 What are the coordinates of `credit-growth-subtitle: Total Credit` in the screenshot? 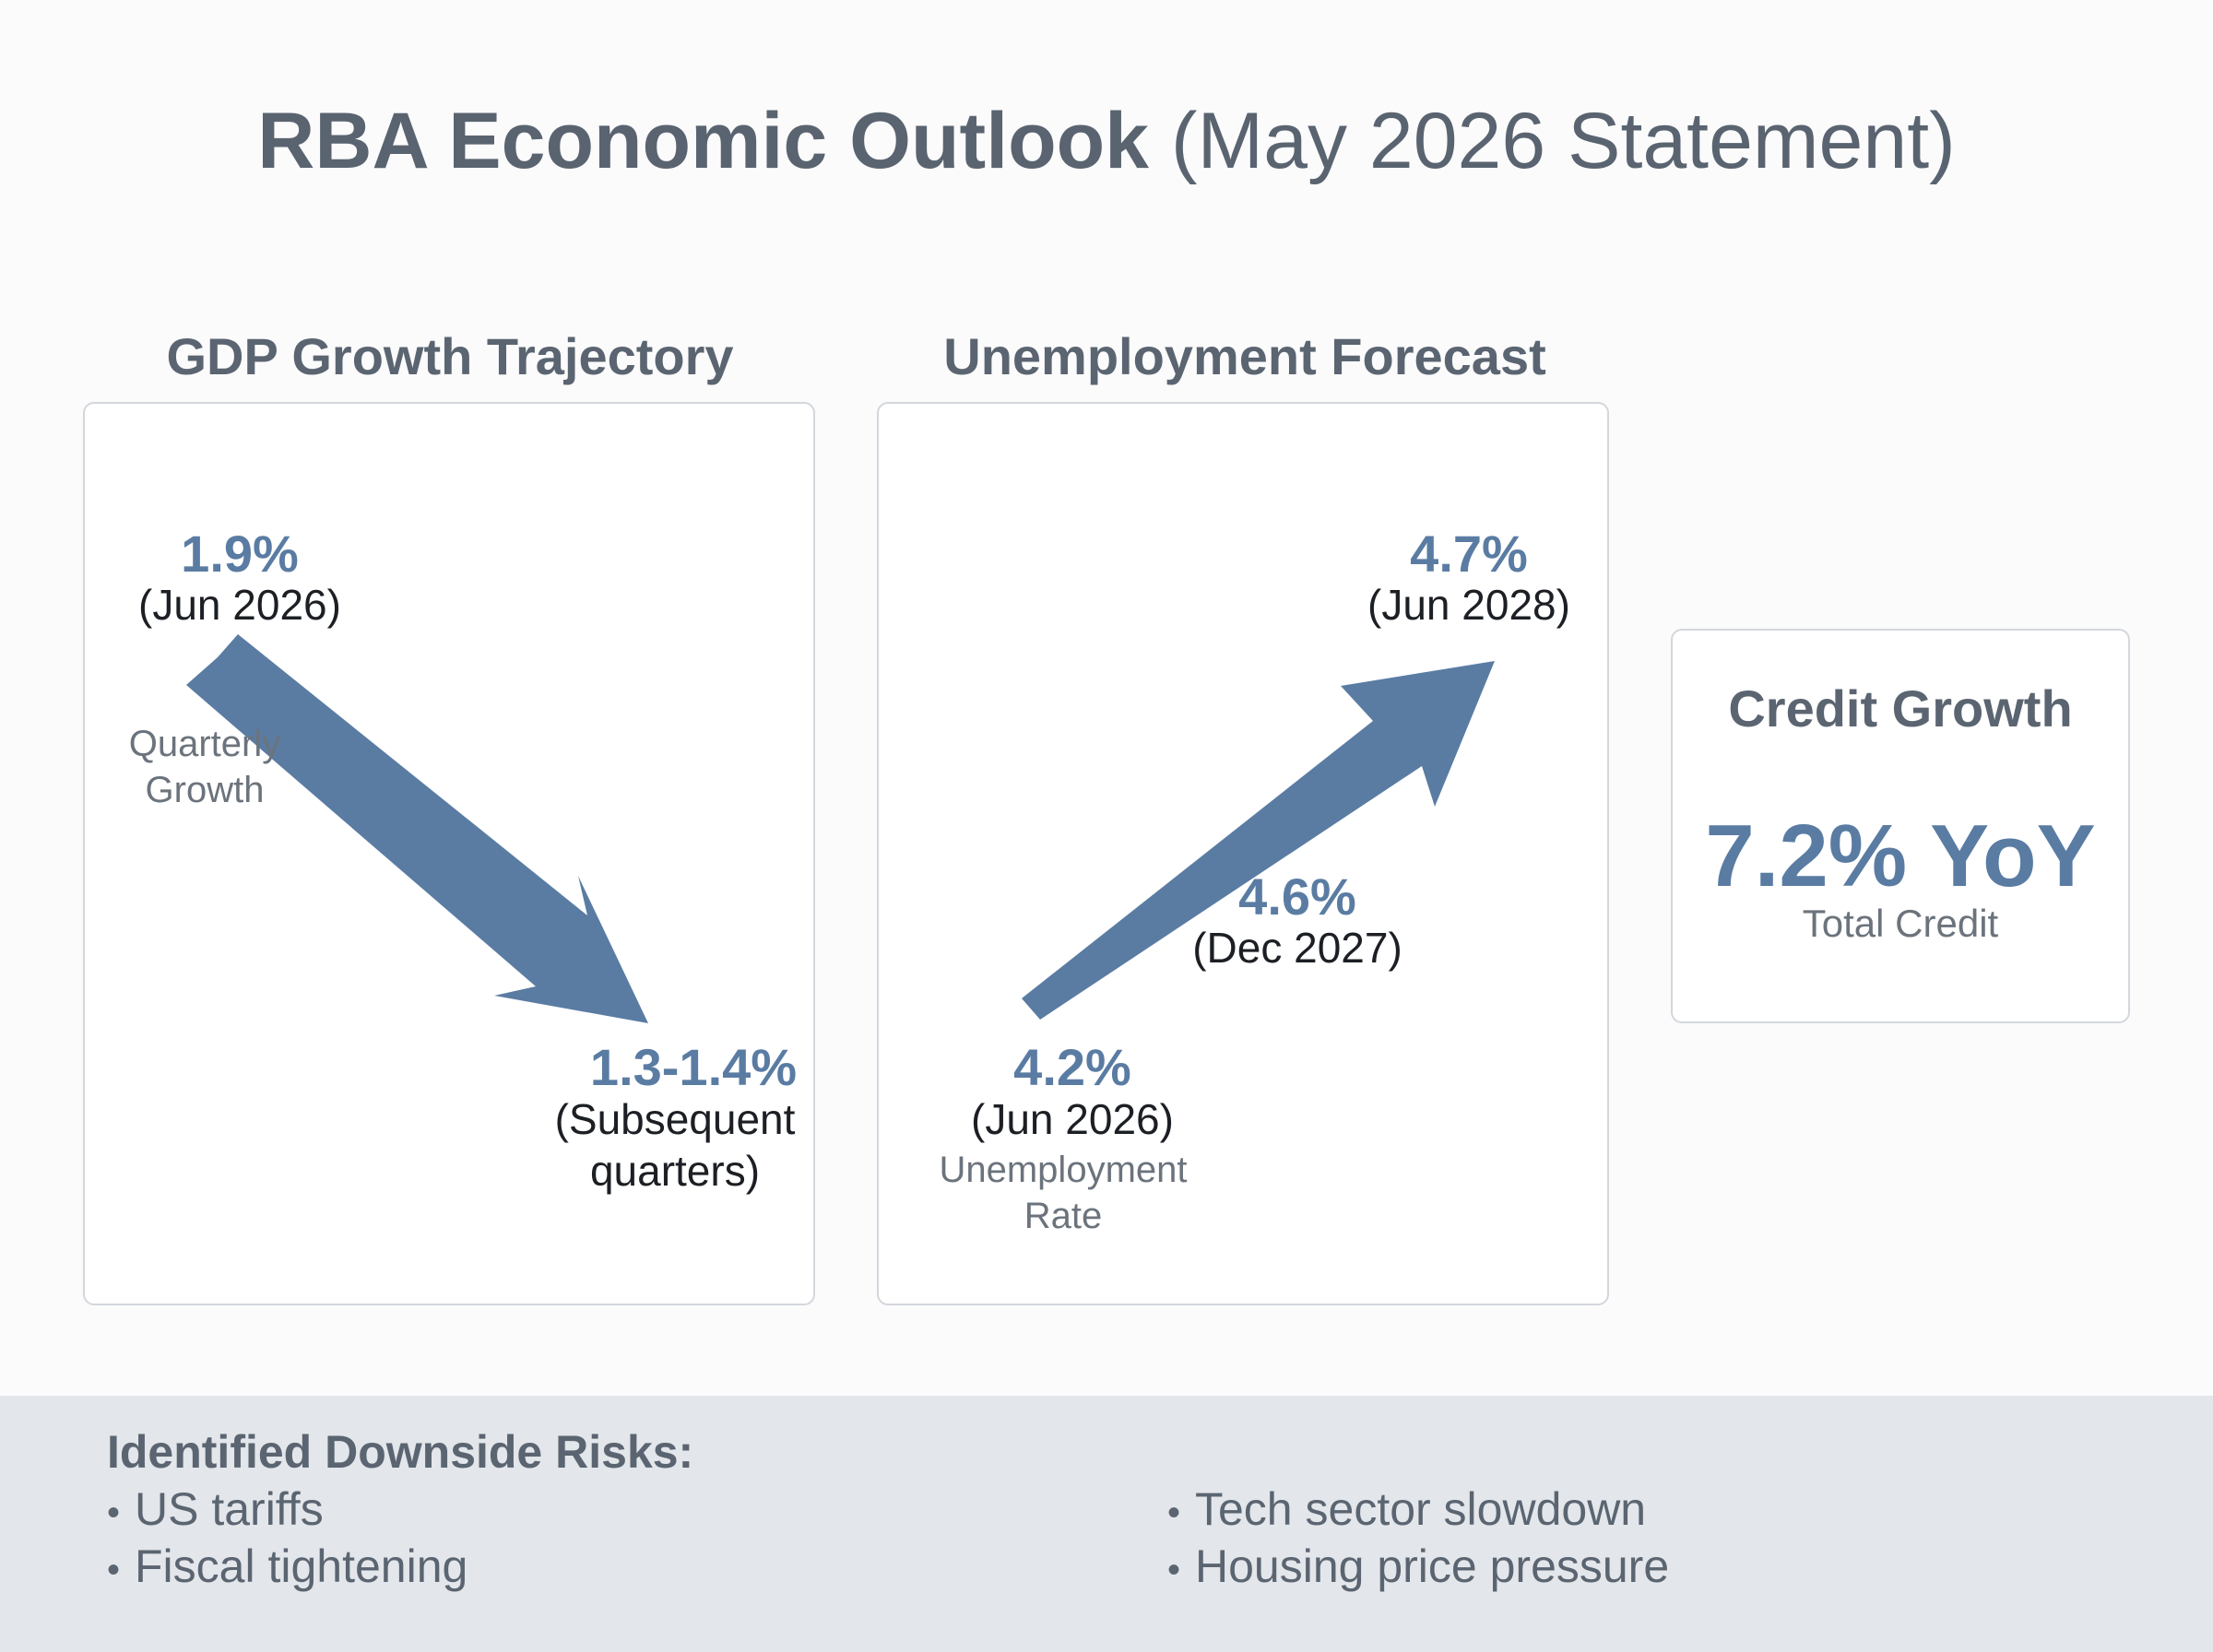 It's located at (1900, 923).